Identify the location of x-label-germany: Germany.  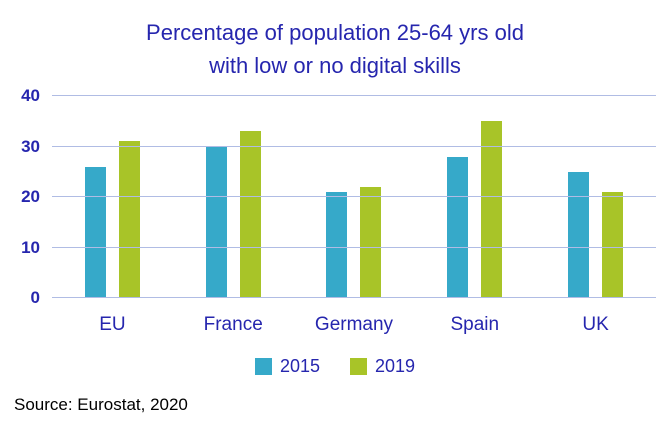
(354, 324).